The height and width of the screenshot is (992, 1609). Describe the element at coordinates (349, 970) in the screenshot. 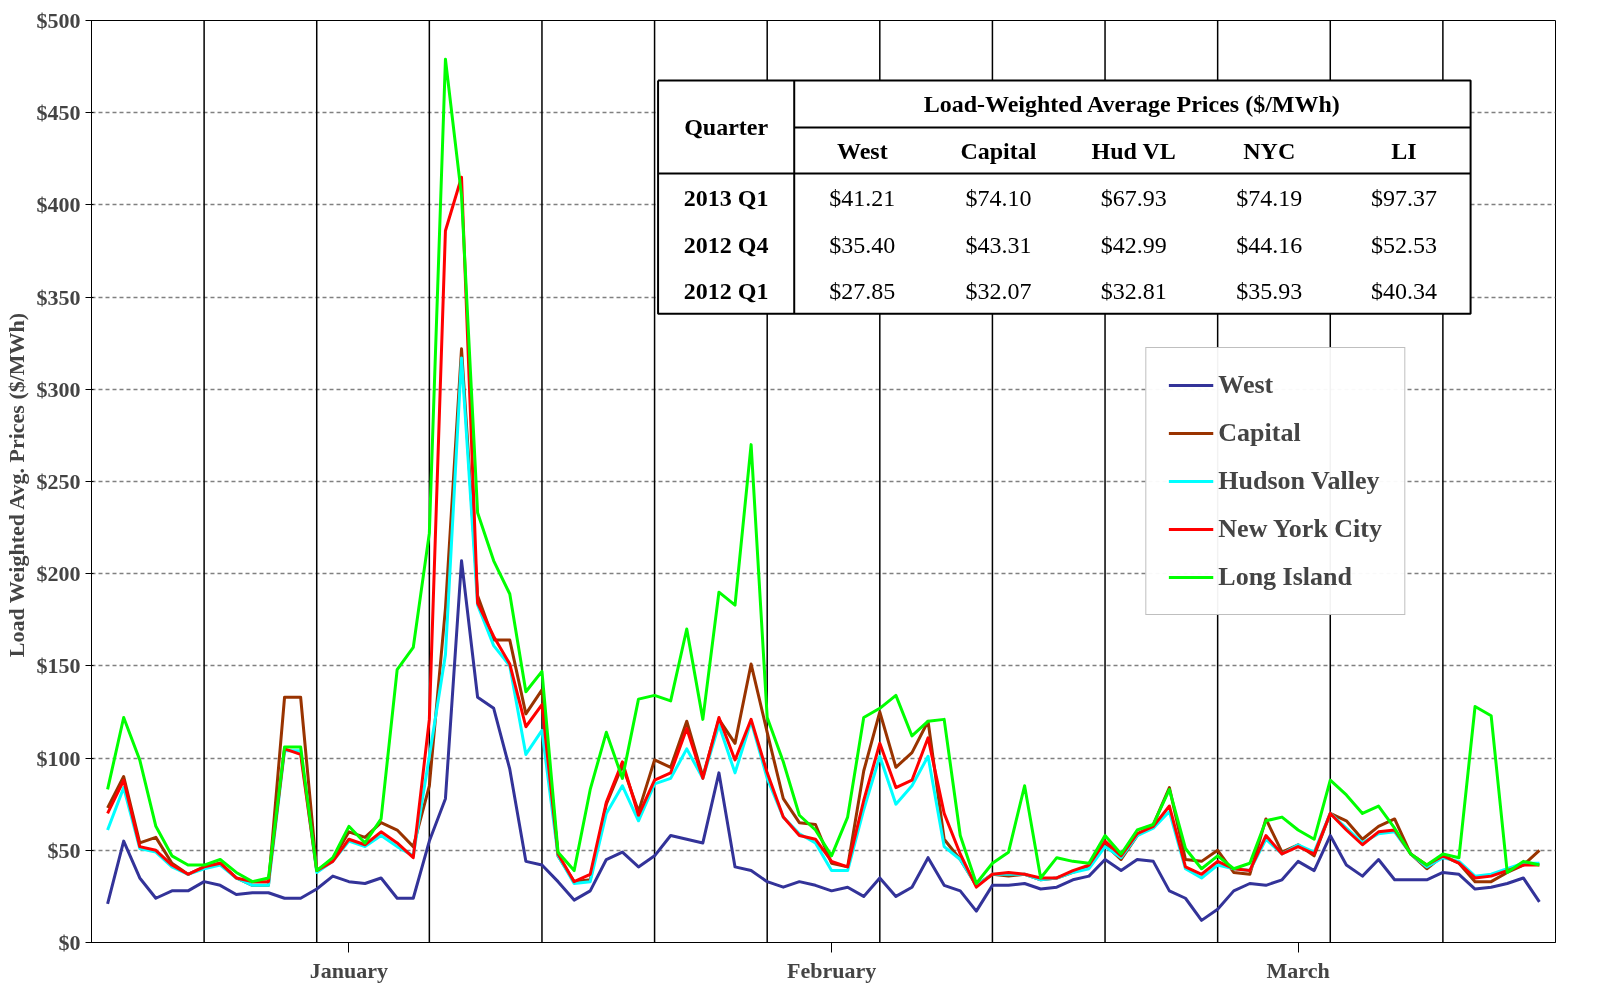

I see `x-tick-label: January` at that location.